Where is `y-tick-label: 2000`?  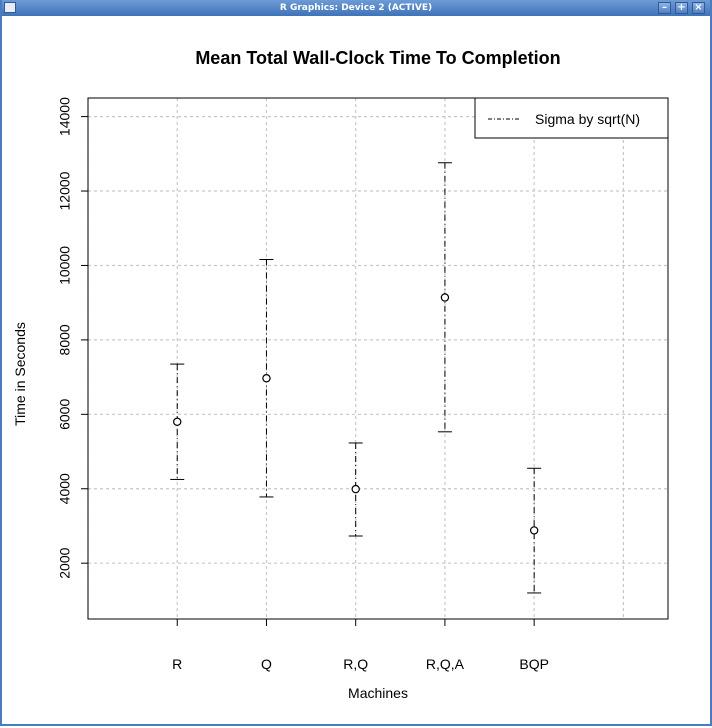
y-tick-label: 2000 is located at coordinates (65, 562).